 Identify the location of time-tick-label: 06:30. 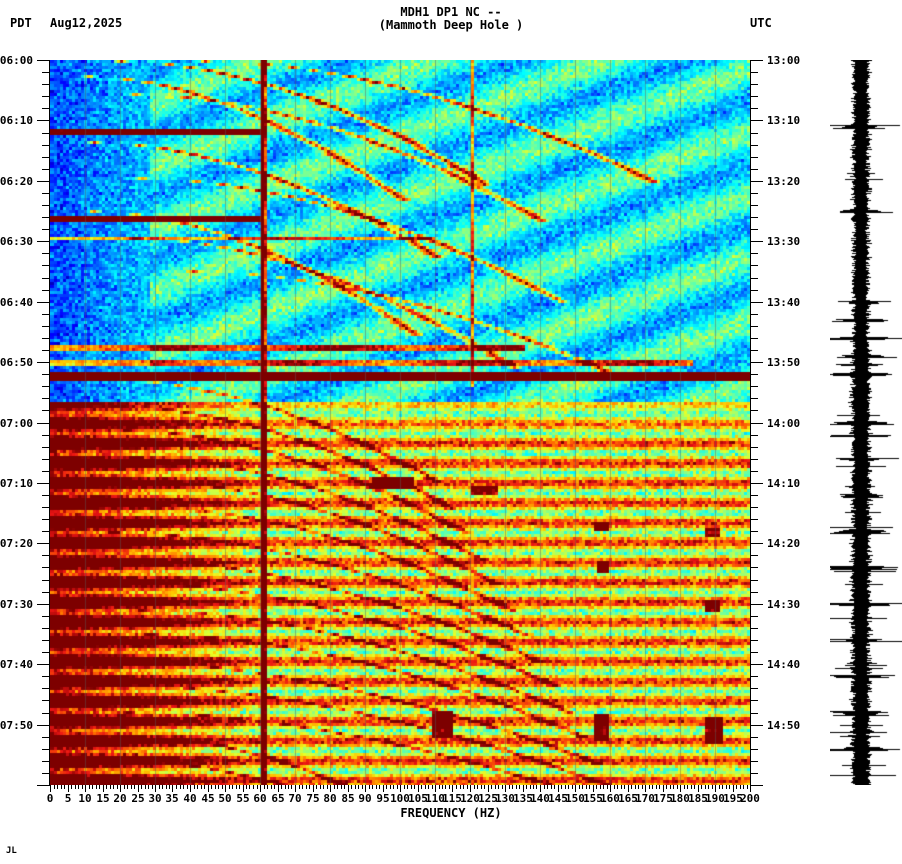
(16, 241).